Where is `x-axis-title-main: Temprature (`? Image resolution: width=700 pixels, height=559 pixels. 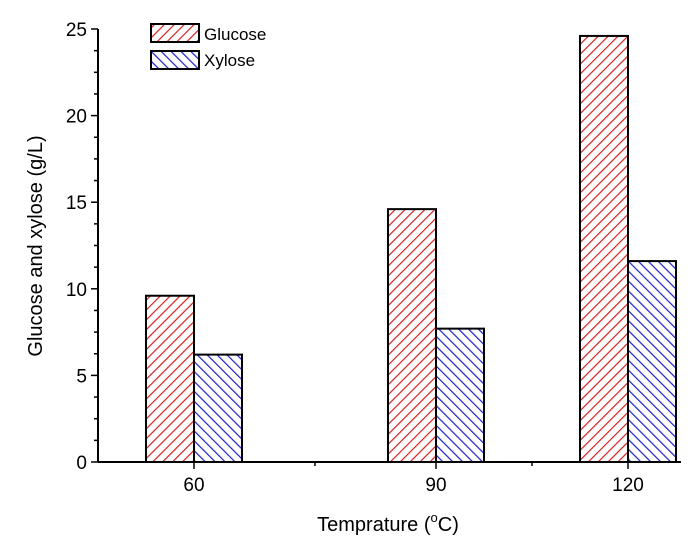 x-axis-title-main: Temprature ( is located at coordinates (374, 525).